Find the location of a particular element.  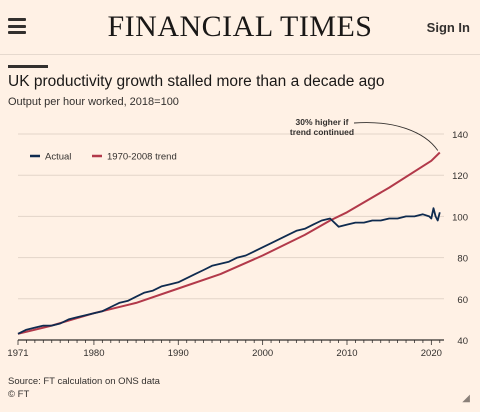

legend-label-actual: Actual is located at coordinates (58, 157).